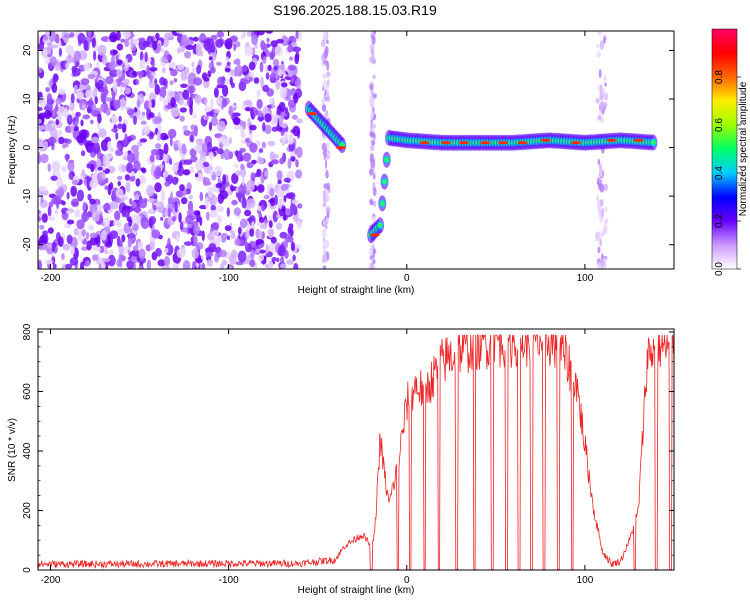 The width and height of the screenshot is (750, 600). Describe the element at coordinates (27, 391) in the screenshot. I see `snr-y-tick-label: 600` at that location.